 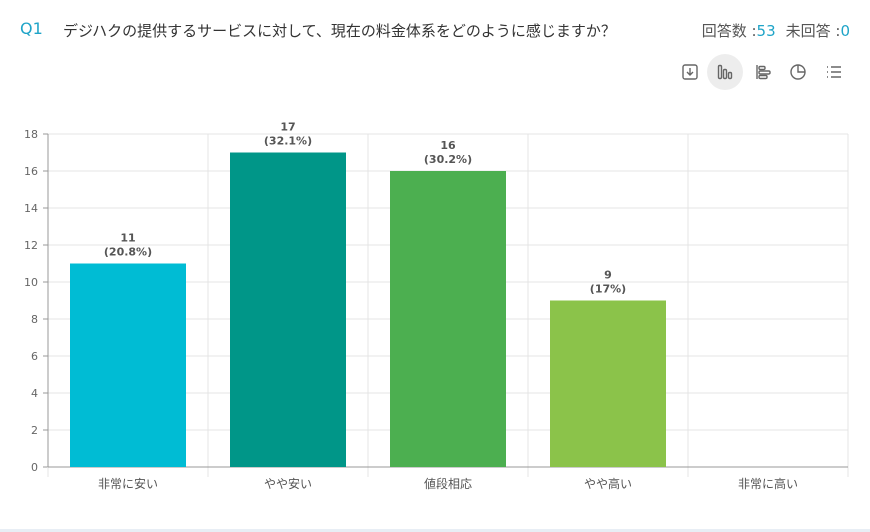 What do you see at coordinates (288, 141) in the screenshot?
I see `bar-percent-label: (32.1%)` at bounding box center [288, 141].